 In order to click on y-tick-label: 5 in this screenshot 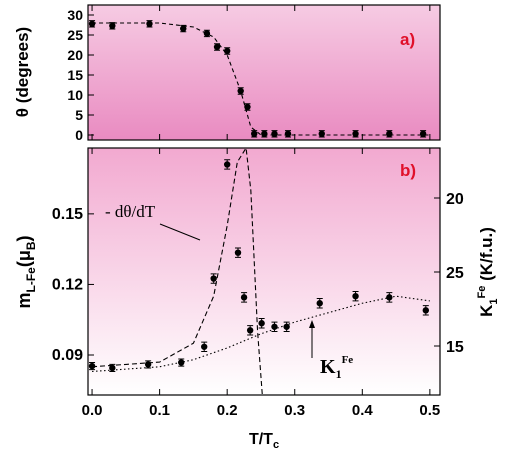, I will do `click(79, 115)`.